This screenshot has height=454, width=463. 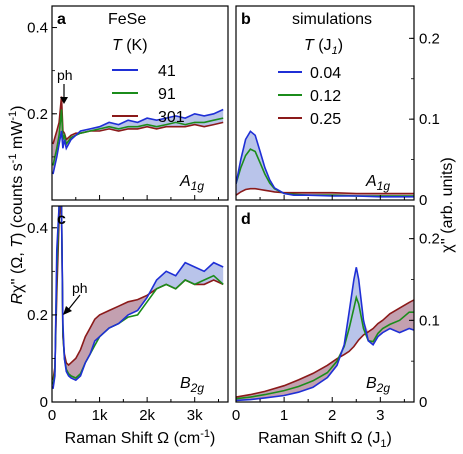 What do you see at coordinates (147, 415) in the screenshot?
I see `xtick-label: 2k` at bounding box center [147, 415].